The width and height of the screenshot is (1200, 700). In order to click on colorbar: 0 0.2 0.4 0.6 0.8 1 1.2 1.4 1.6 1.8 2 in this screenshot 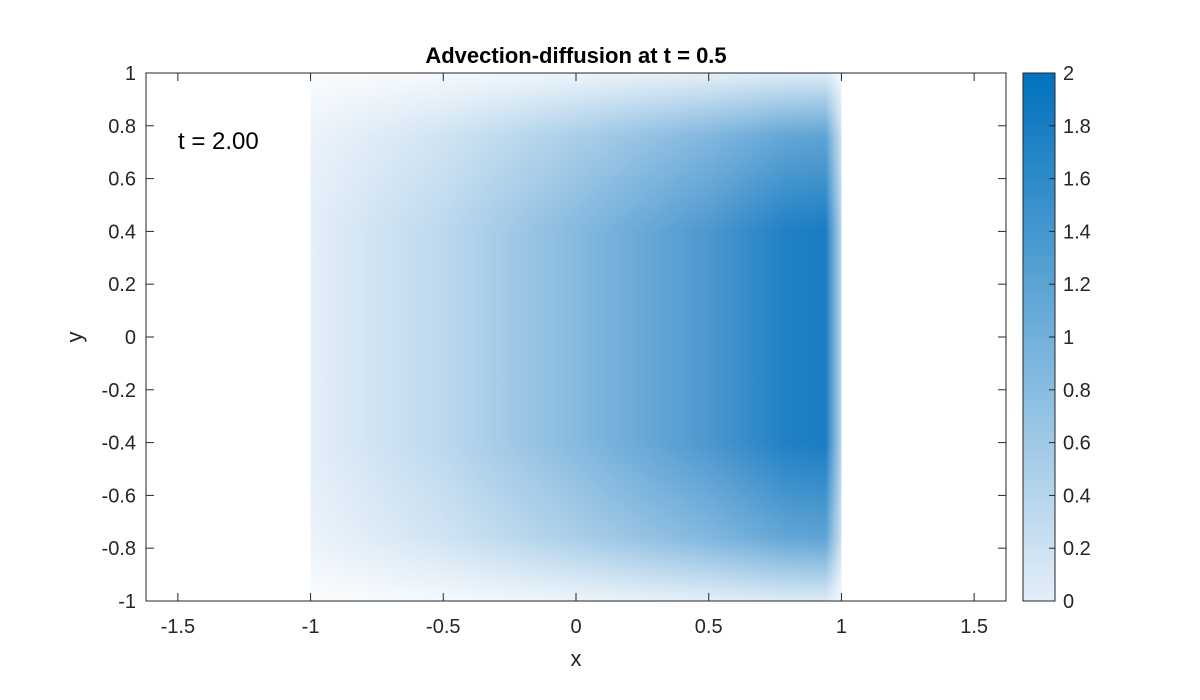, I will do `click(1056, 338)`.